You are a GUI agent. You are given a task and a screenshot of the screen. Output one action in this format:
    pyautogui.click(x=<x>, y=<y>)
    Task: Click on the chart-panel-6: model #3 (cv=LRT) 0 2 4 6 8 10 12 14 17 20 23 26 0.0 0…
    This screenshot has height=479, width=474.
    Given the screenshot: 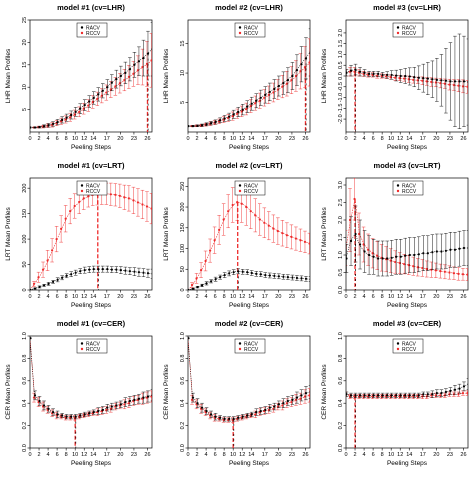 What is the action you would take?
    pyautogui.click(x=395, y=235)
    